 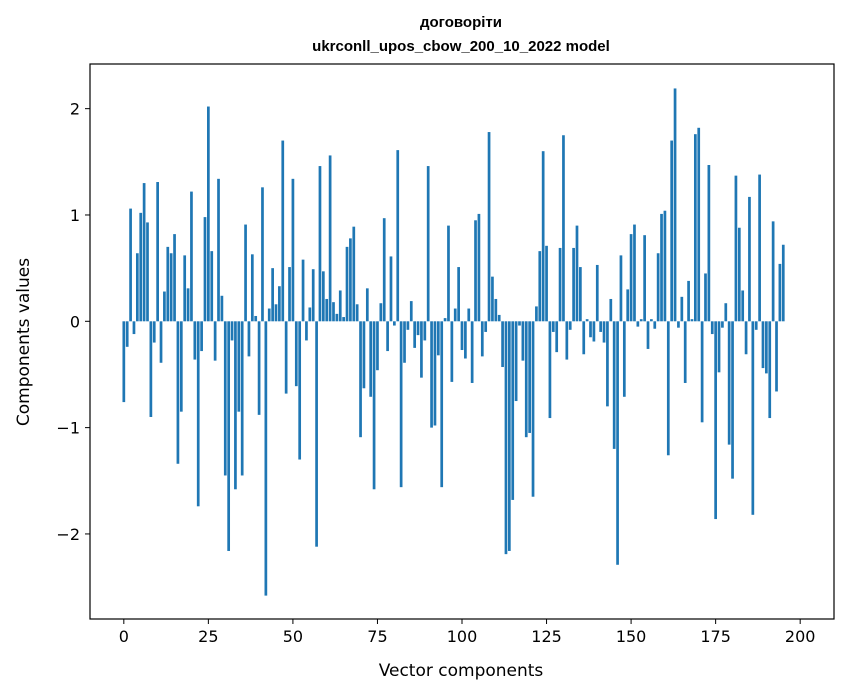 What do you see at coordinates (461, 46) in the screenshot?
I see `chart-subtitle: ukrconll_upos_cbow_200_10_2022 model` at bounding box center [461, 46].